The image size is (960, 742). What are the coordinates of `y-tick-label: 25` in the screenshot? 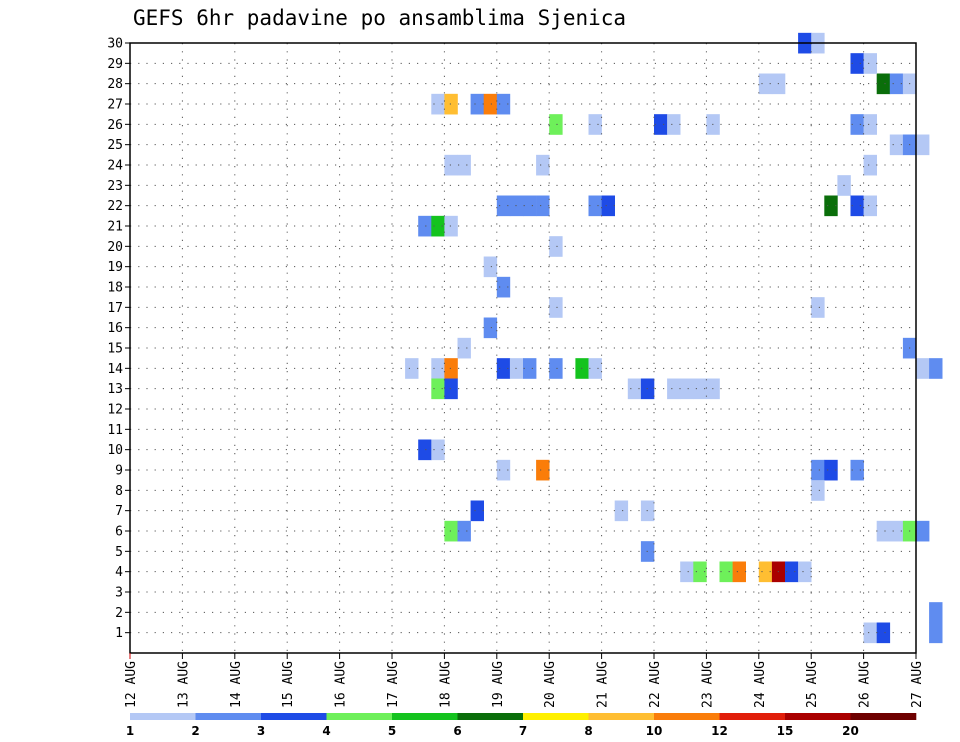 It's located at (115, 145).